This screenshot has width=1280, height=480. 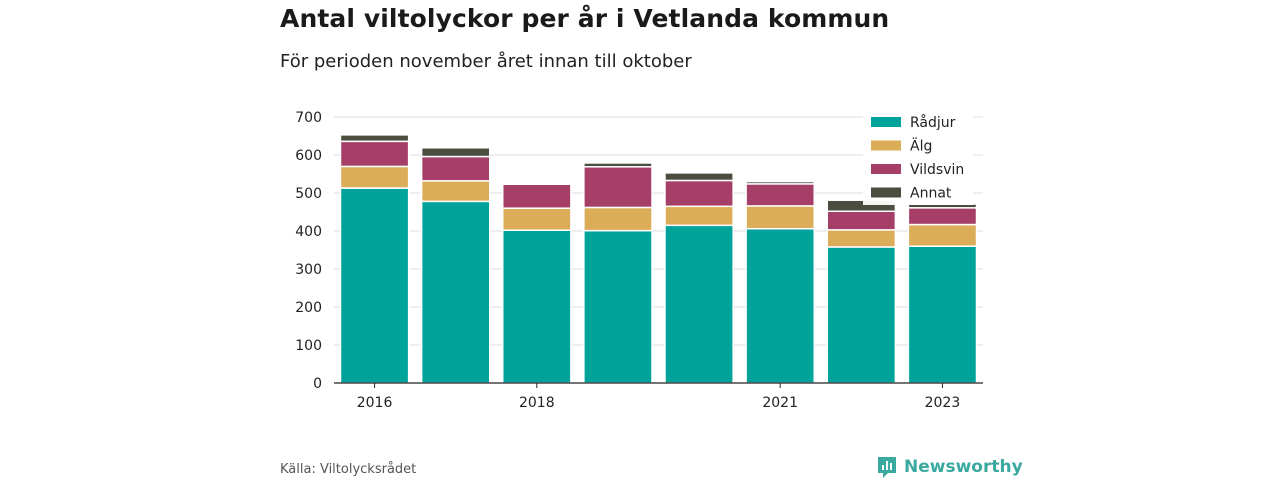 I want to click on newsworthy-logo-icon, so click(x=887, y=467).